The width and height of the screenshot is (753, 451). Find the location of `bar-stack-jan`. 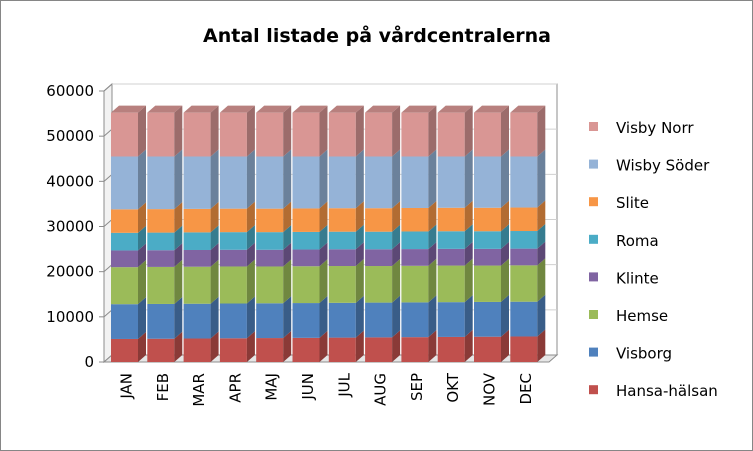

bar-stack-jan is located at coordinates (128, 233).